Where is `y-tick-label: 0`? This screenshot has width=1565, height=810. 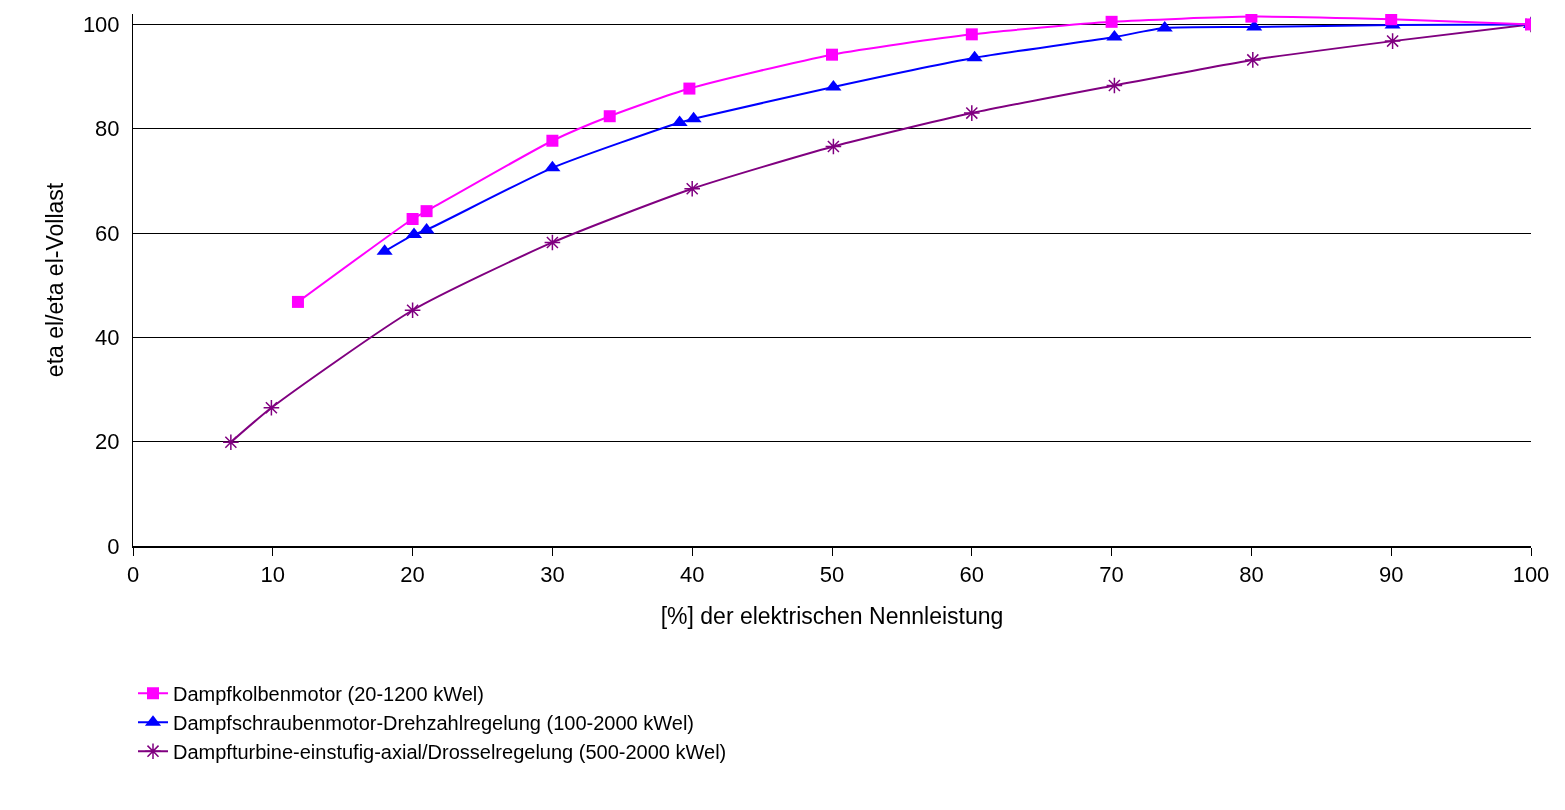 y-tick-label: 0 is located at coordinates (113, 546).